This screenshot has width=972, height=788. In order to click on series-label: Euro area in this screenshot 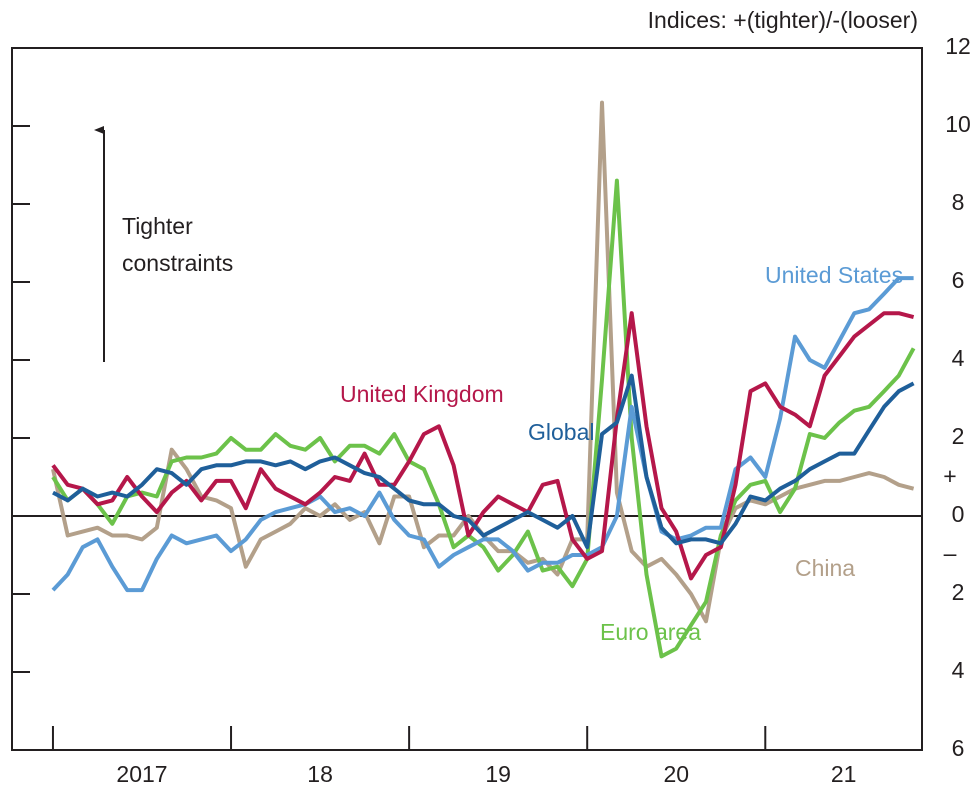, I will do `click(650, 632)`.